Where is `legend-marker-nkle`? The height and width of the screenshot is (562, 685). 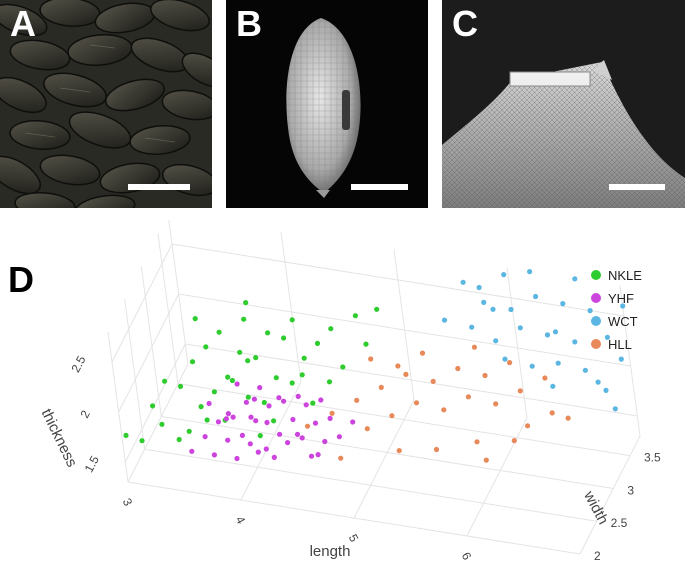 legend-marker-nkle is located at coordinates (596, 275).